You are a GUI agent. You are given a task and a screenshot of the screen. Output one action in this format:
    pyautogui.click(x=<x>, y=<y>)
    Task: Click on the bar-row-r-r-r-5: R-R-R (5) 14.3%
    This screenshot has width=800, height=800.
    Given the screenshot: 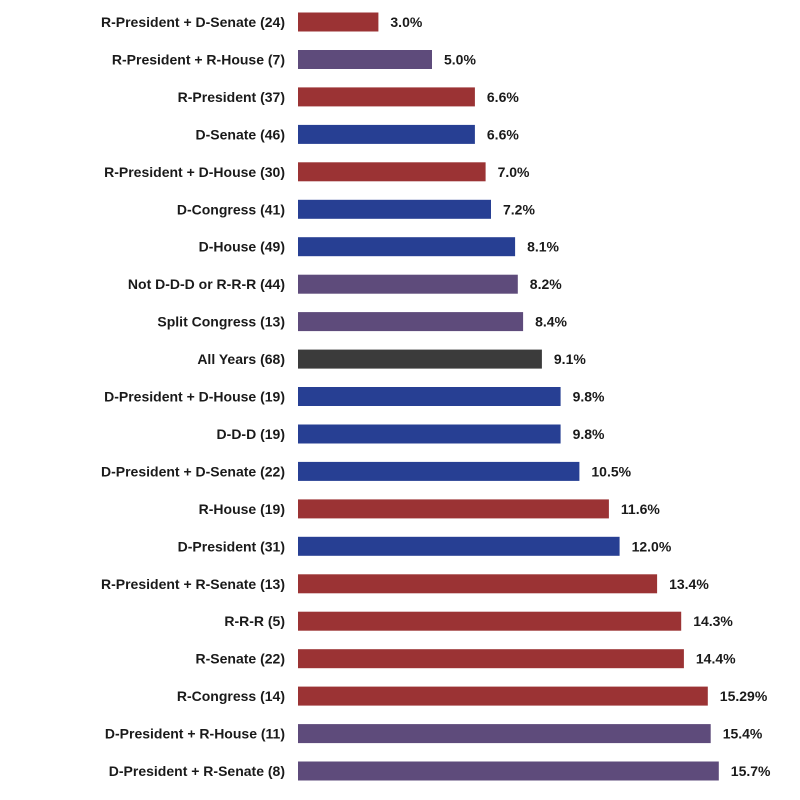 What is the action you would take?
    pyautogui.click(x=478, y=621)
    